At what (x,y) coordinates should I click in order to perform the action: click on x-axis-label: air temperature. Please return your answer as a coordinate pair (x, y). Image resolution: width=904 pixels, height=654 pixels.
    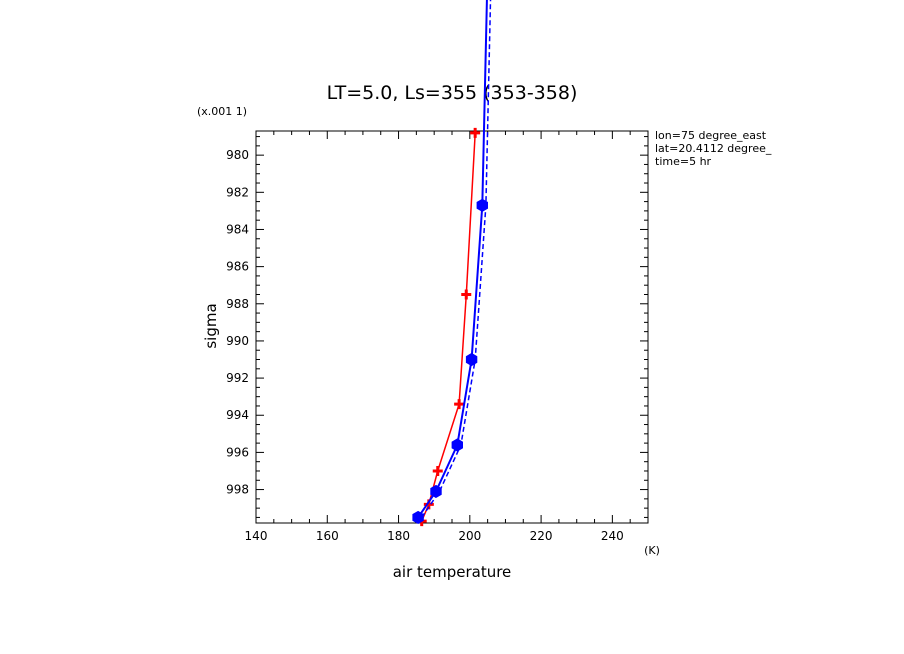
    Looking at the image, I should click on (452, 572).